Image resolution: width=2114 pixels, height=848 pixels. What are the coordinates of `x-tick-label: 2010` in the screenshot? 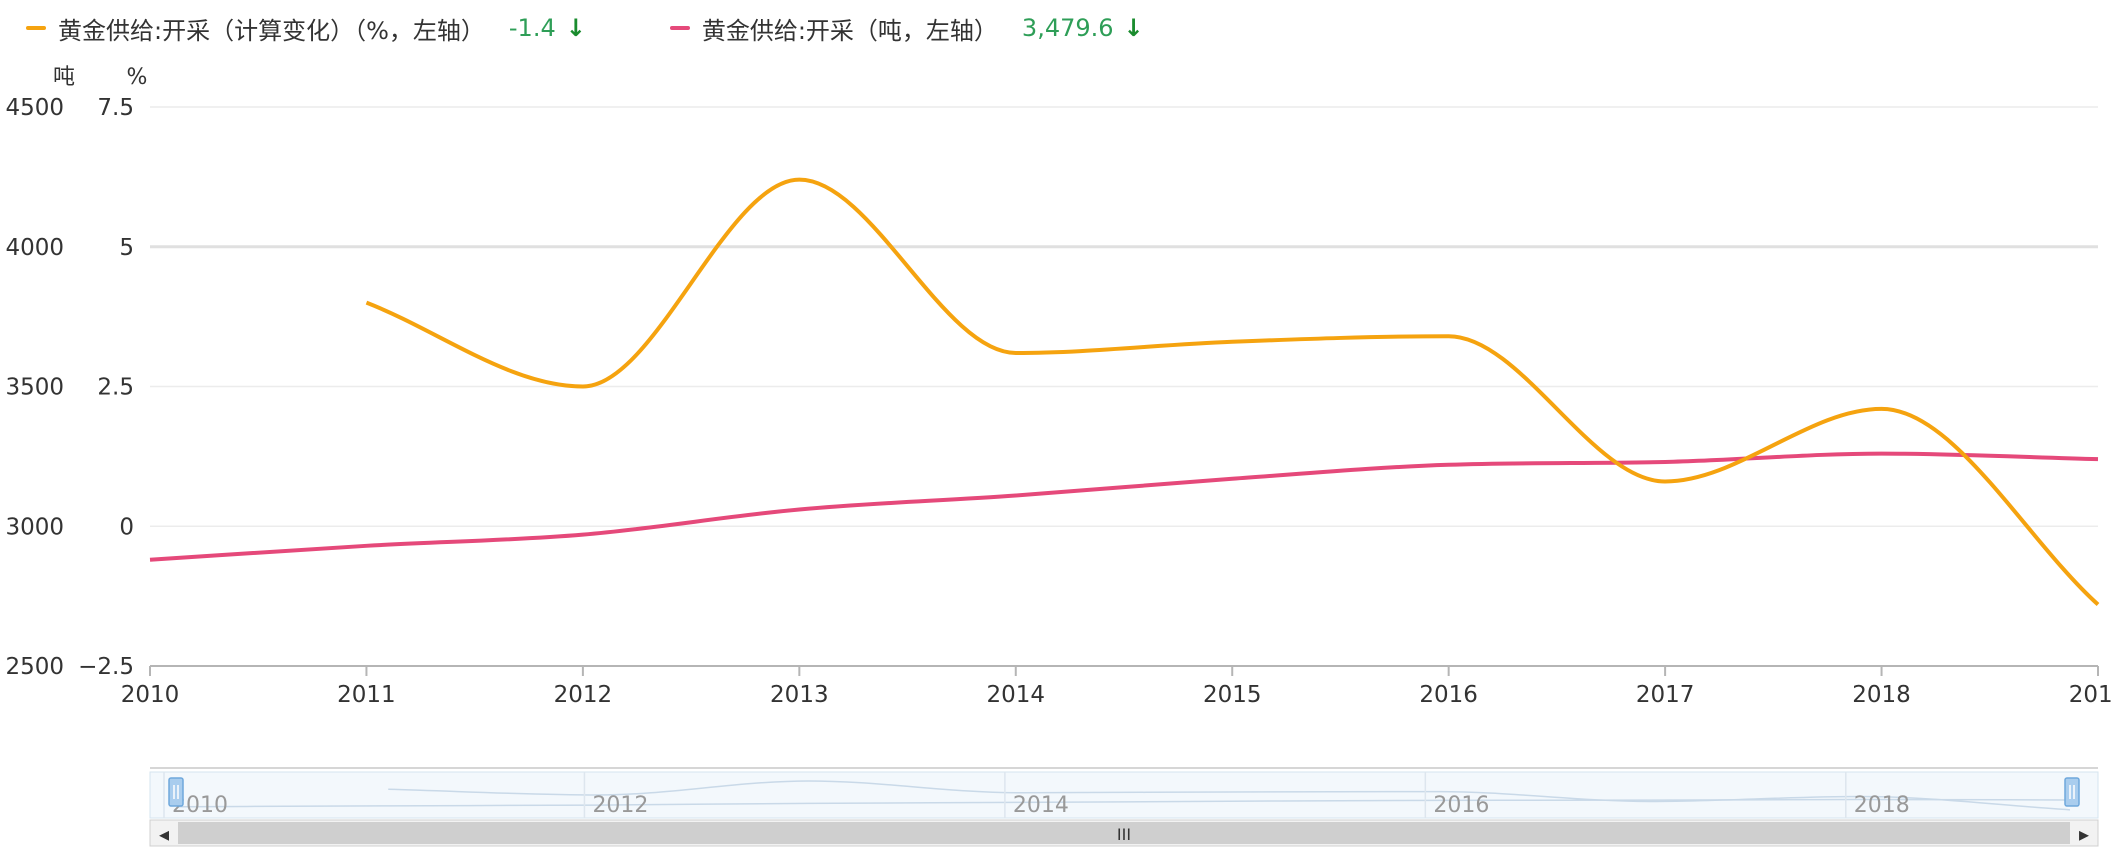 It's located at (150, 695).